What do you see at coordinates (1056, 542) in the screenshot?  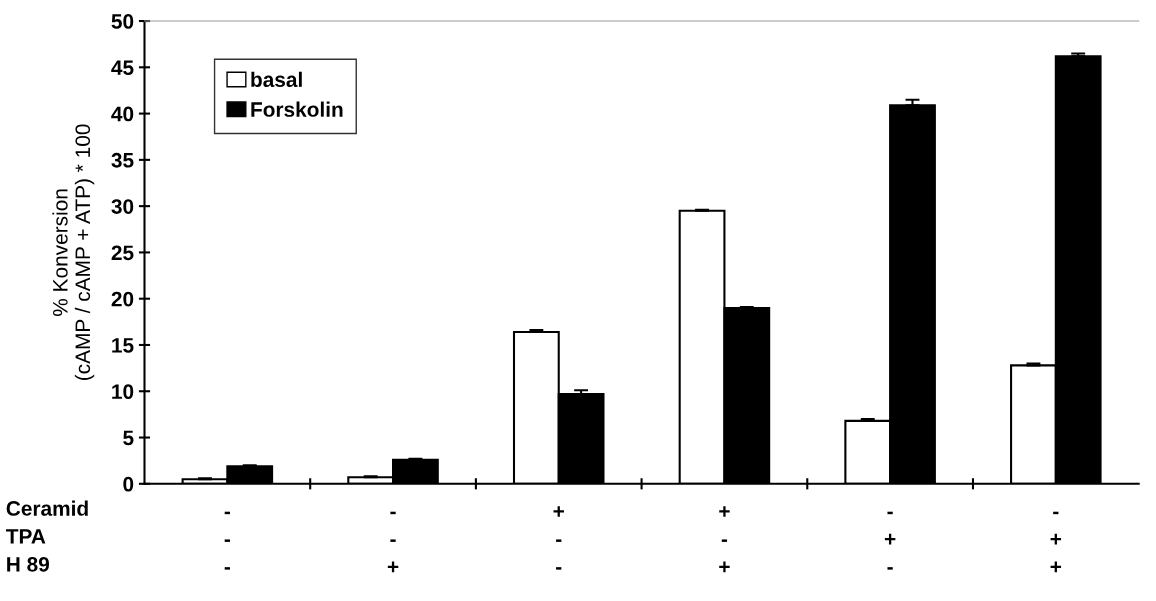 I see `x-tick-label: - + +` at bounding box center [1056, 542].